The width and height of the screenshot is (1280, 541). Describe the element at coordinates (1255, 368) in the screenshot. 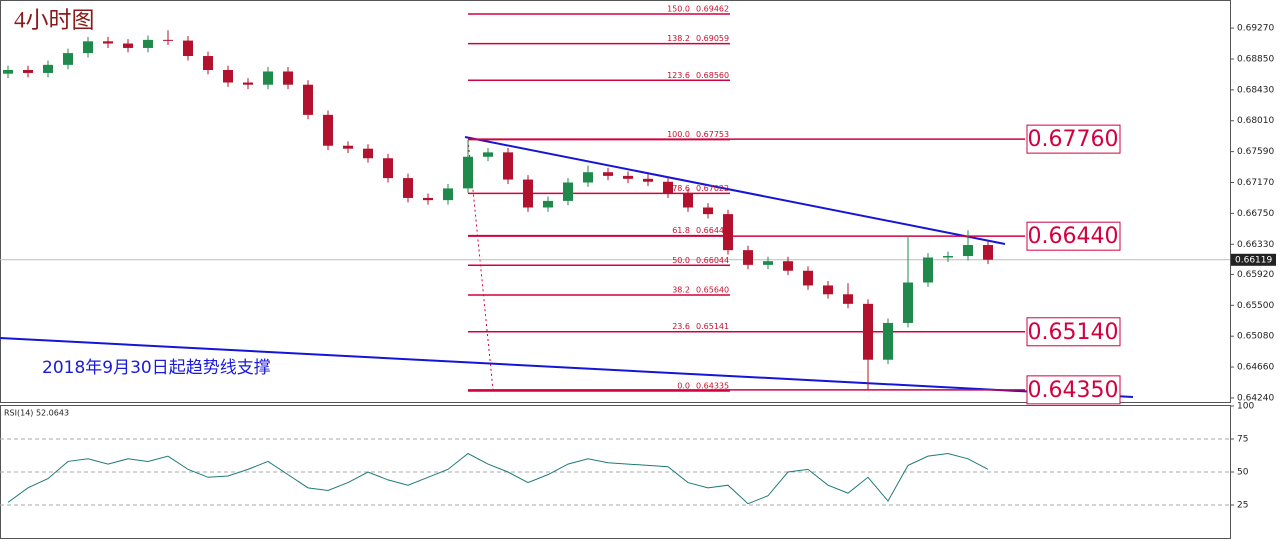

I see `y-tick-label: 0.64660` at that location.